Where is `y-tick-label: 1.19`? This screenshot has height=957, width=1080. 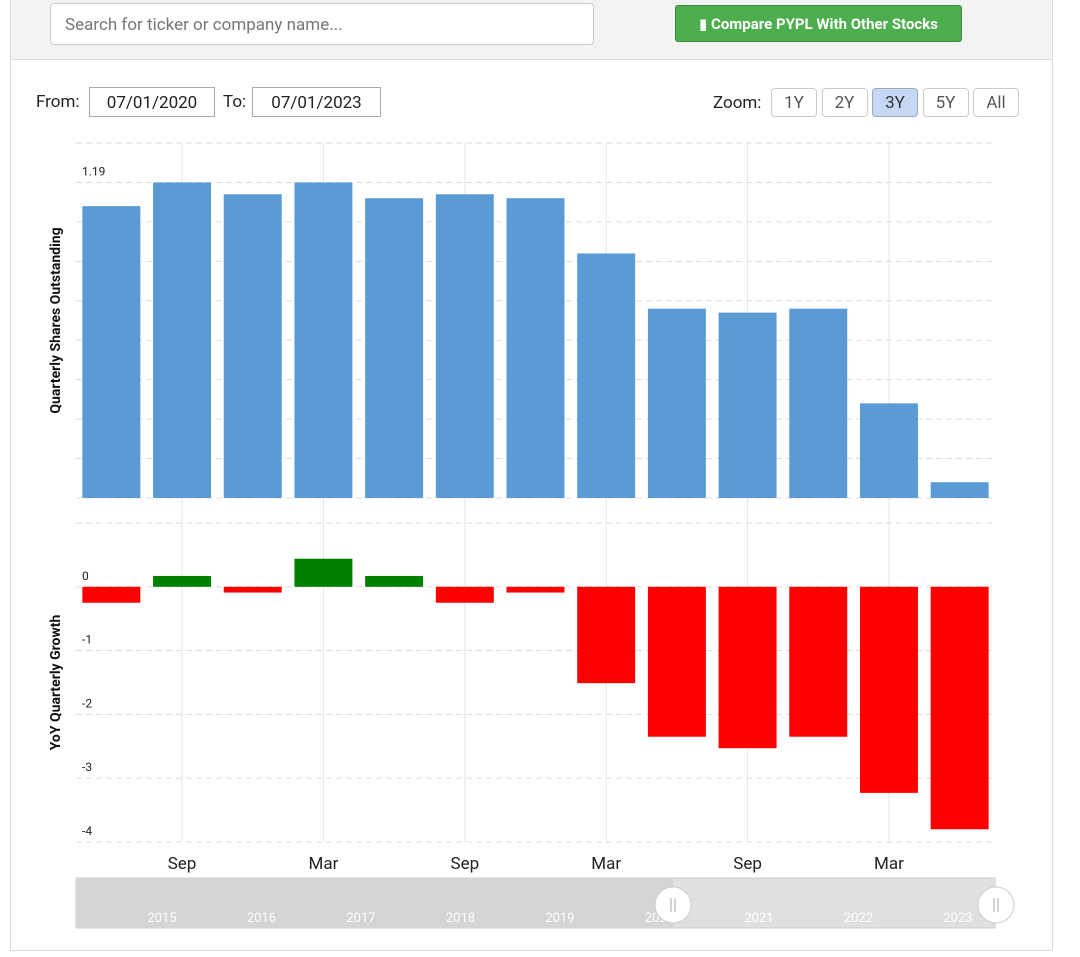 y-tick-label: 1.19 is located at coordinates (93, 171).